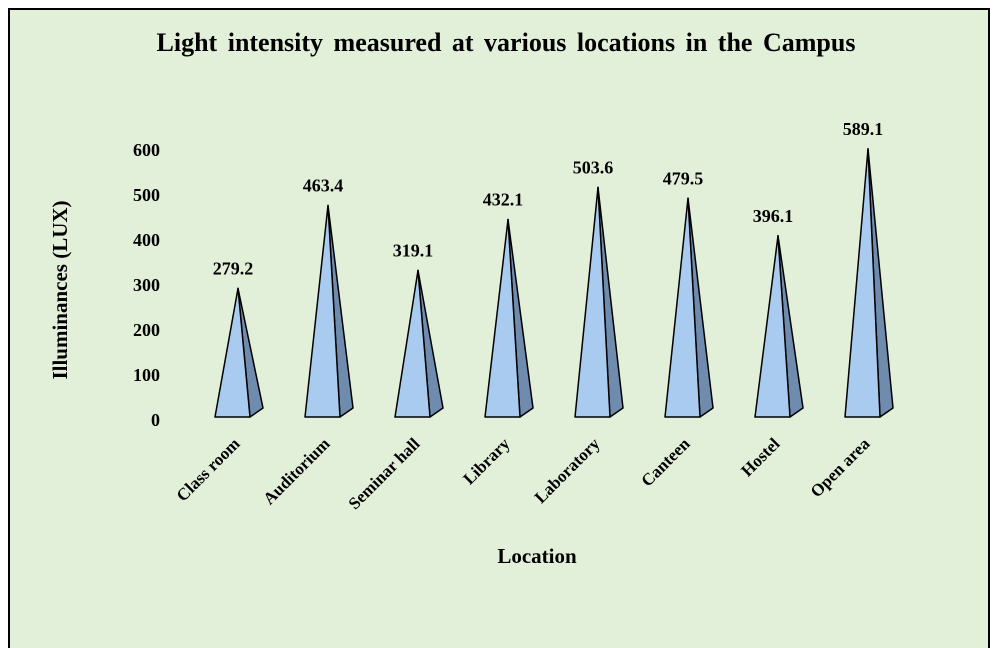 This screenshot has width=994, height=648. I want to click on value-label: 279.2, so click(233, 268).